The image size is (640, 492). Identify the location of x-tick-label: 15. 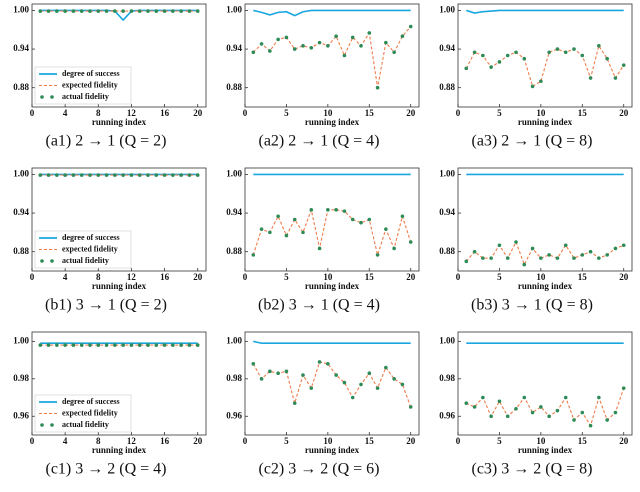
(370, 113).